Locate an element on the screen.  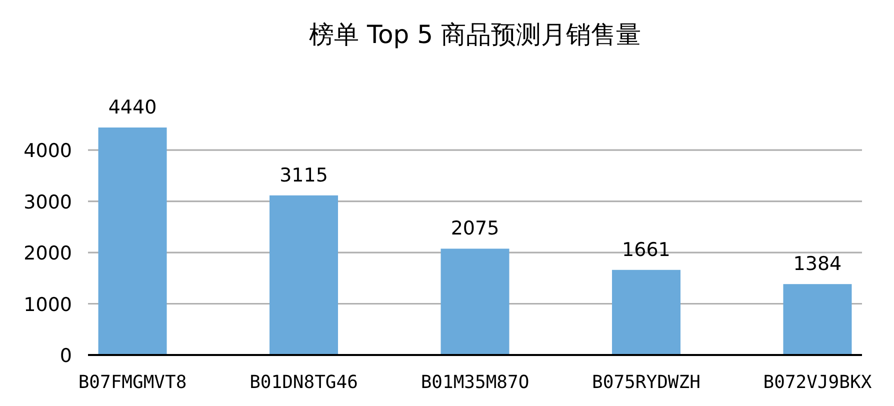
data-label: 3115 is located at coordinates (304, 175).